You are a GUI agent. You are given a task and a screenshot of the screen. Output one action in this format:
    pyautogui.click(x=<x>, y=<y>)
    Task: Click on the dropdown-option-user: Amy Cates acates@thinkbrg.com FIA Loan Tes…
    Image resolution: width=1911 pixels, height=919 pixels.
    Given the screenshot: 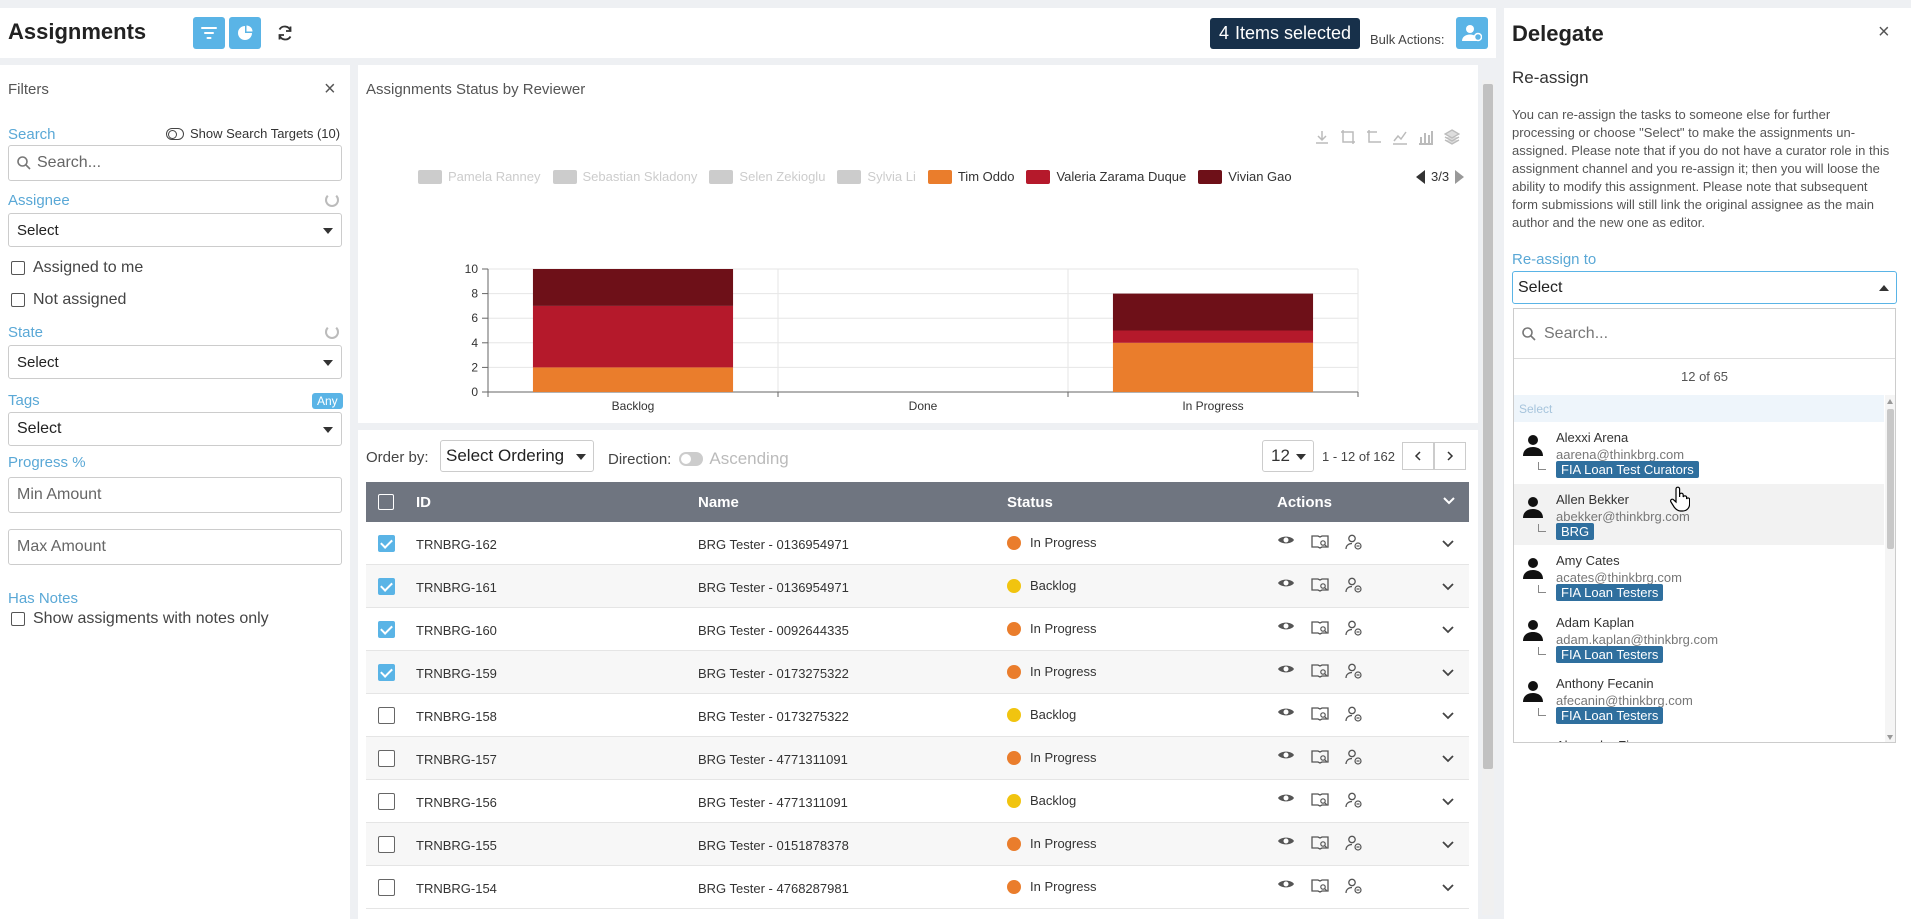 What is the action you would take?
    pyautogui.click(x=1699, y=576)
    